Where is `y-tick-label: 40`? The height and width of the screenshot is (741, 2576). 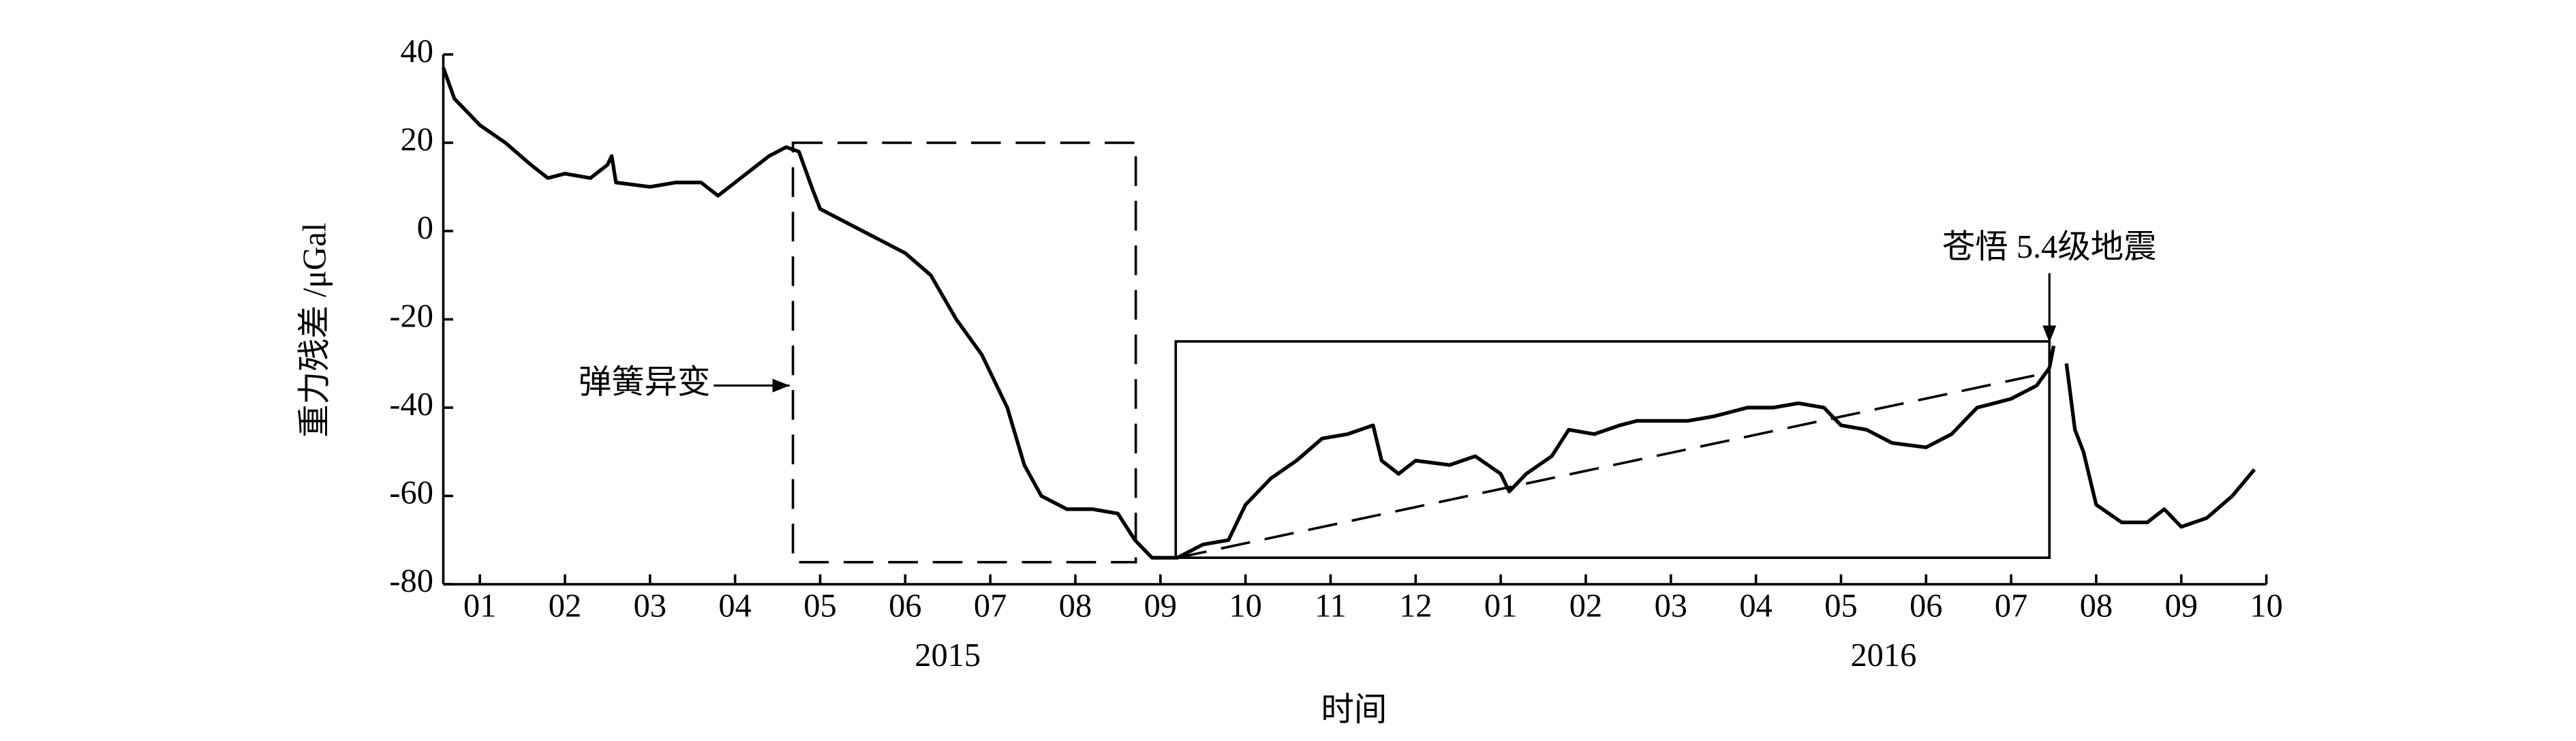 y-tick-label: 40 is located at coordinates (417, 51).